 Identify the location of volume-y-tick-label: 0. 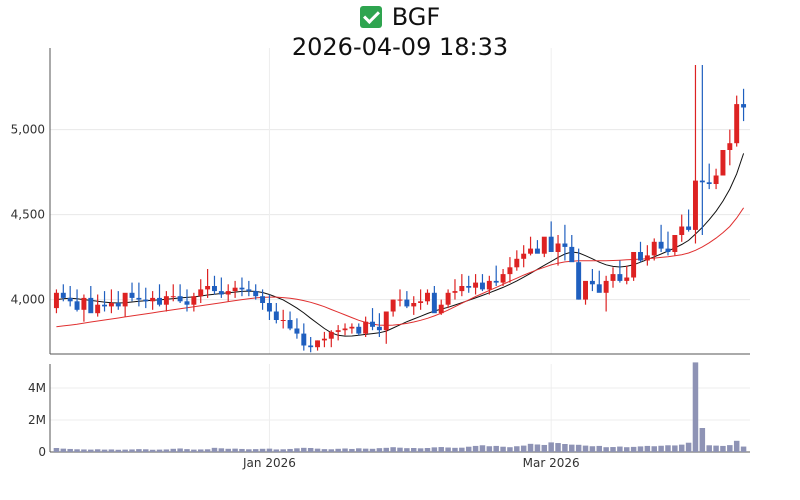
(42, 452).